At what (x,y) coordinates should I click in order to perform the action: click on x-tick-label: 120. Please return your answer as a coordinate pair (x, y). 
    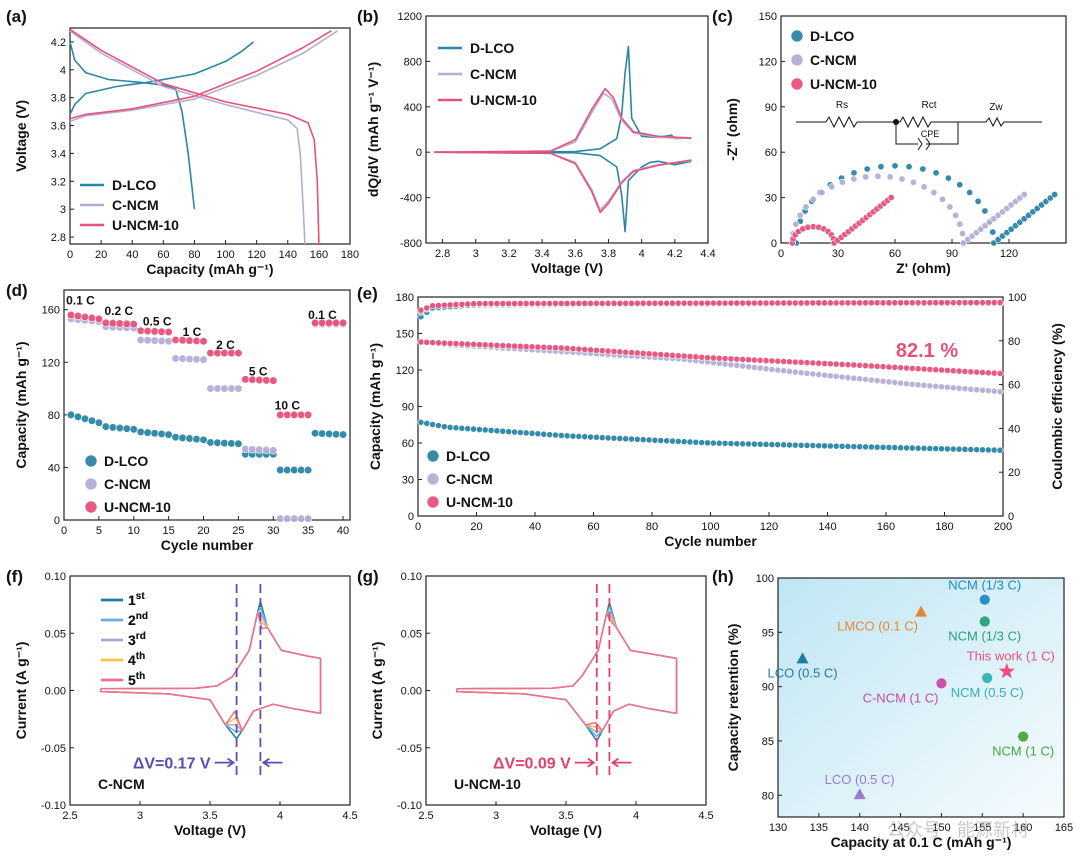
    Looking at the image, I should click on (256, 255).